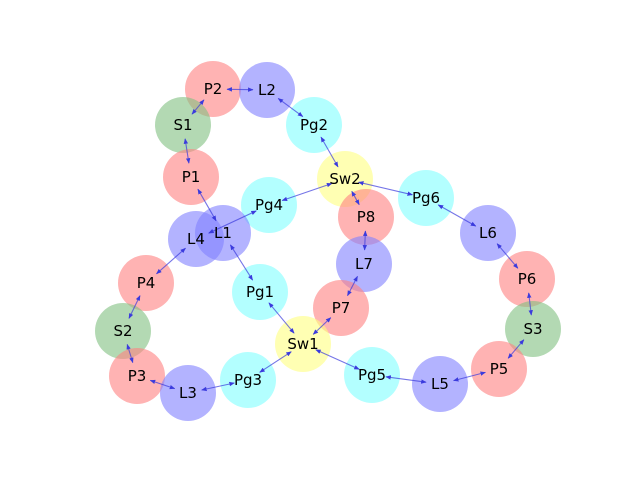 The height and width of the screenshot is (480, 640). I want to click on node-l3, so click(188, 393).